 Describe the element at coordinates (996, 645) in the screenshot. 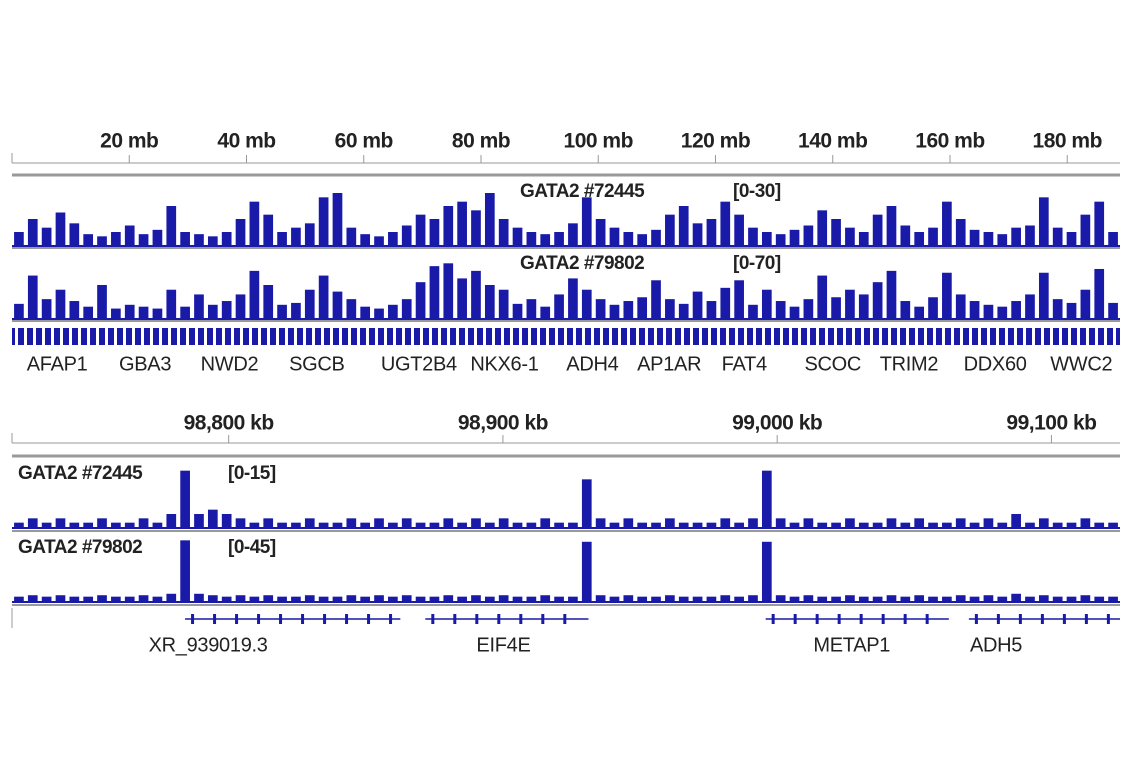

I see `gene-label: ADH5` at that location.